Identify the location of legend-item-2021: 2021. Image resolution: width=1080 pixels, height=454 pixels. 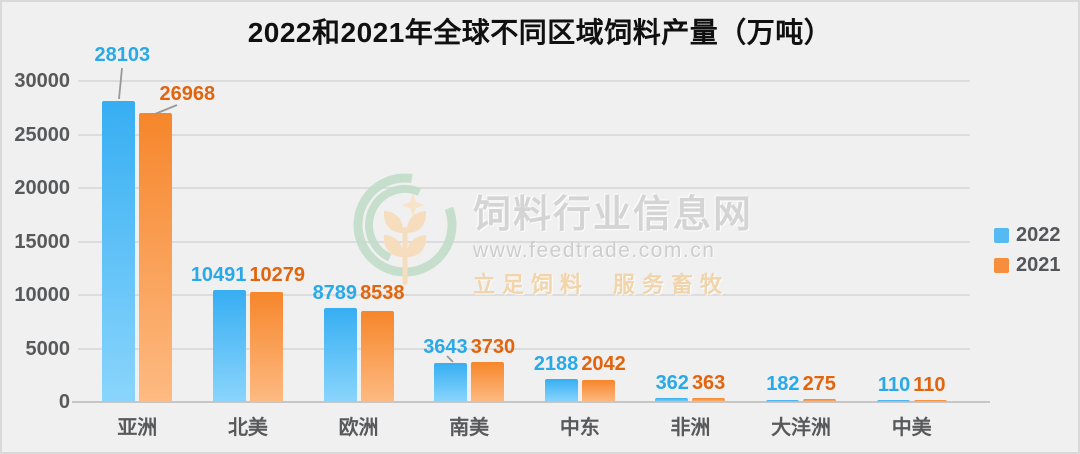
(1027, 265).